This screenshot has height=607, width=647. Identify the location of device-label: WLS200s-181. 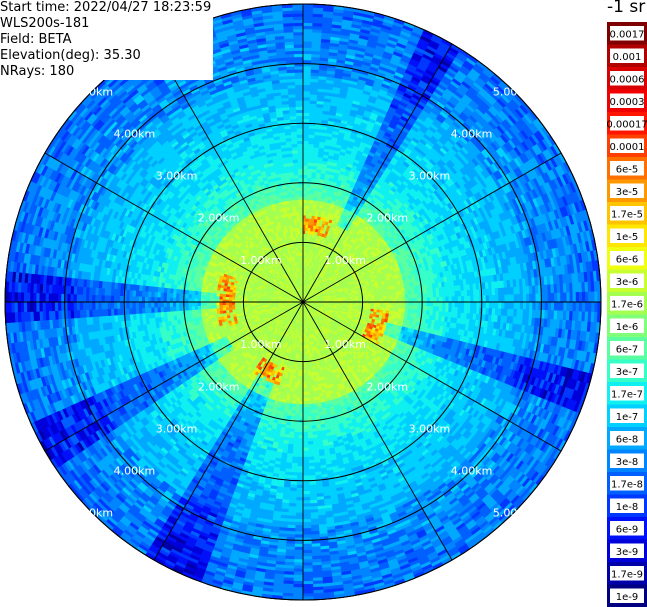
(107, 24).